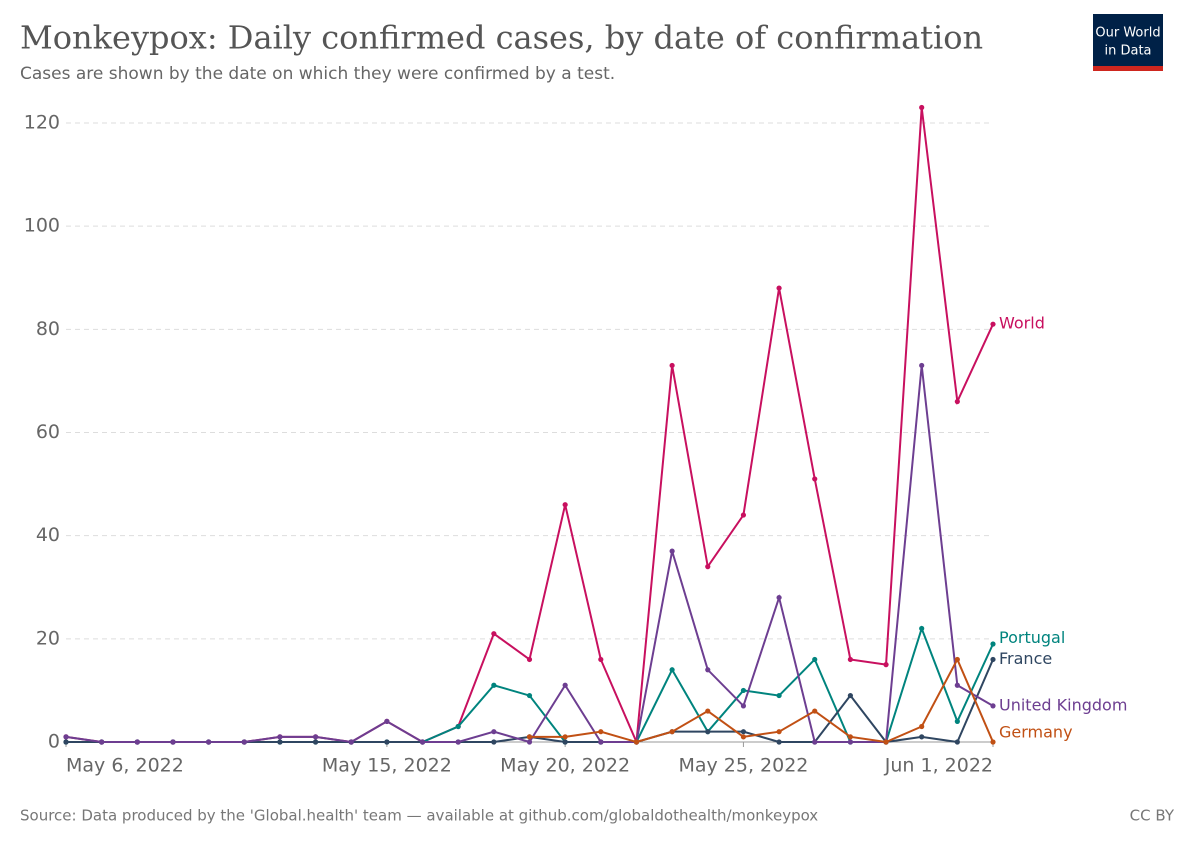 The height and width of the screenshot is (847, 1200). I want to click on legend-label: Germany, so click(1036, 732).